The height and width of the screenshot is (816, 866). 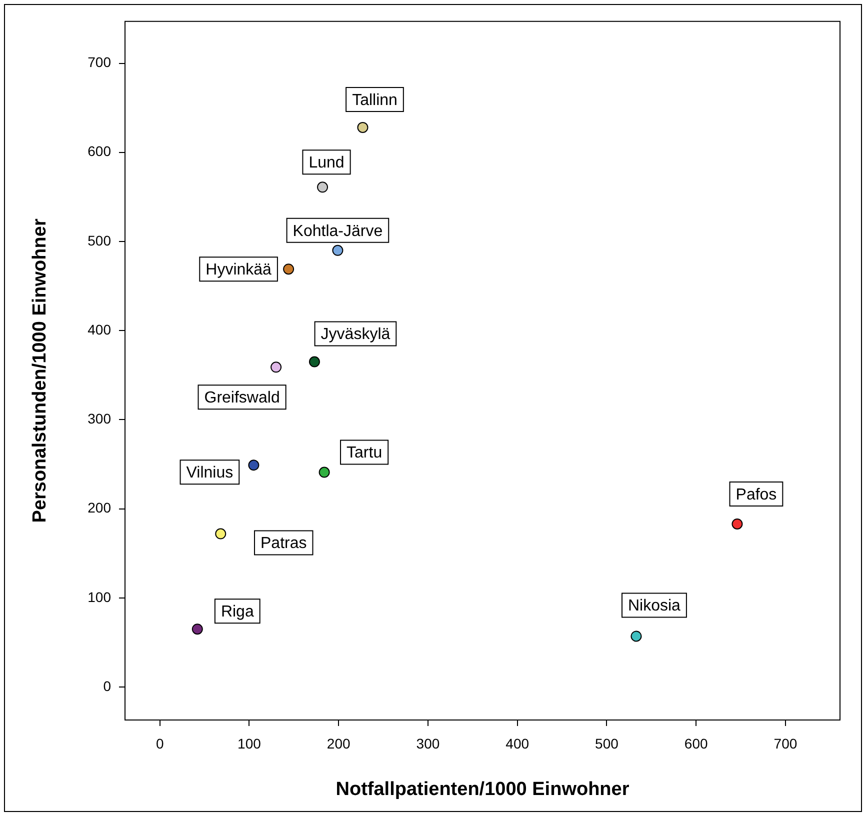 What do you see at coordinates (100, 418) in the screenshot?
I see `y-tick-label: 300` at bounding box center [100, 418].